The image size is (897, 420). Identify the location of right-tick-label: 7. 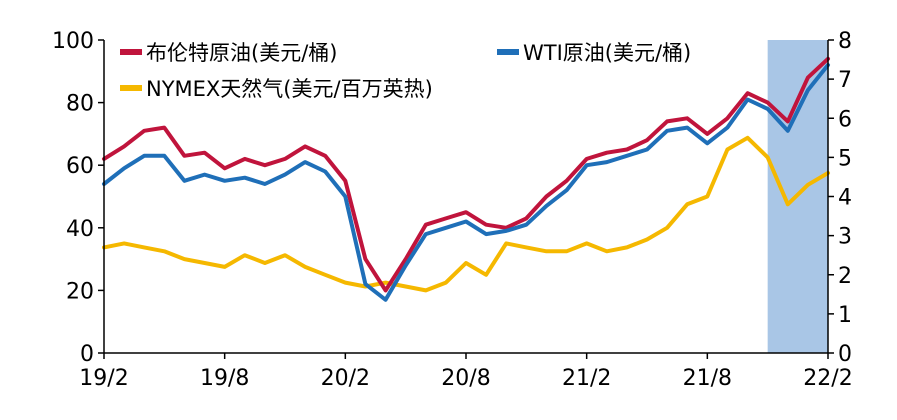
(845, 80).